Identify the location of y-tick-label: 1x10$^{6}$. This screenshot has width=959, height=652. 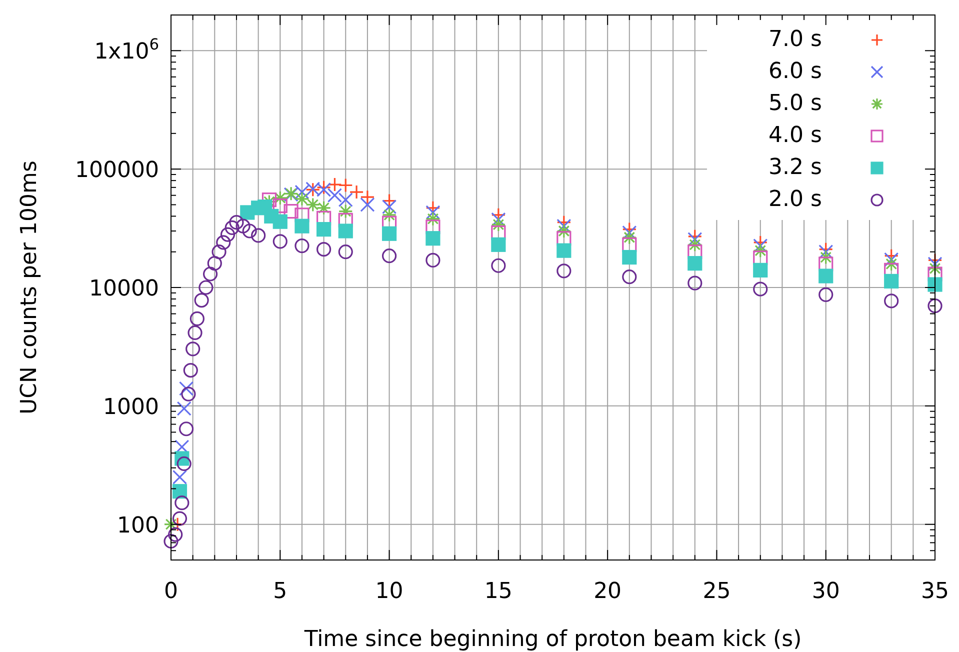
(126, 50).